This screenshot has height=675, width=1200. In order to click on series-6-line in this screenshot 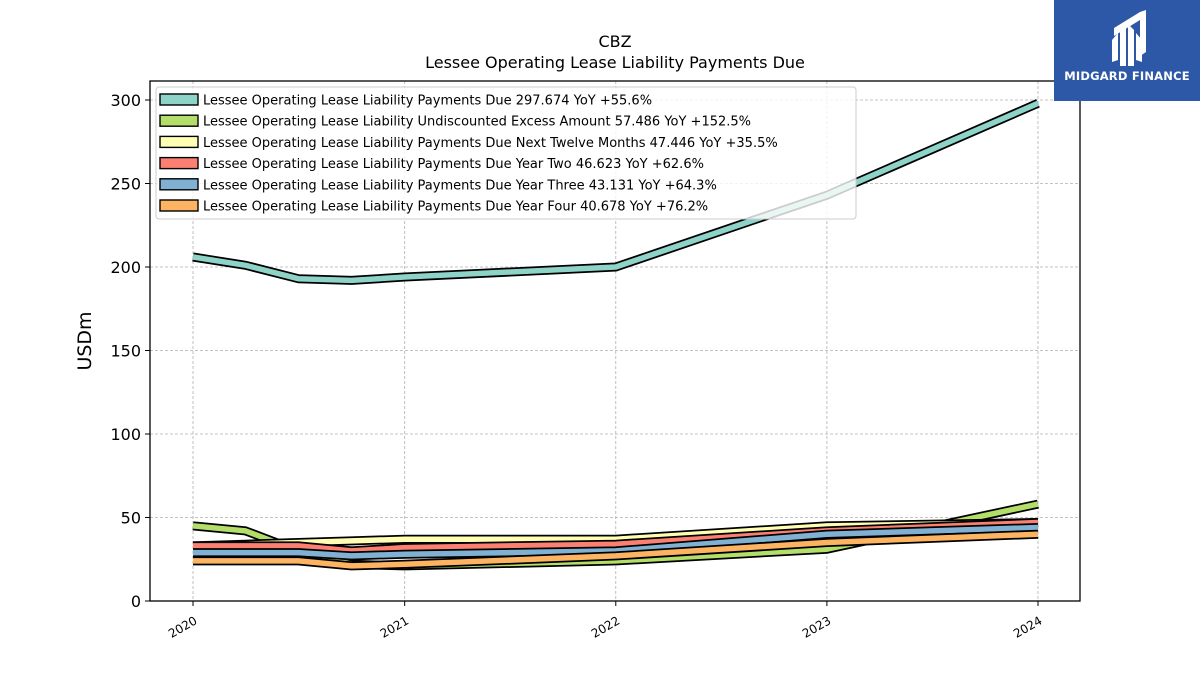, I will do `click(616, 550)`.